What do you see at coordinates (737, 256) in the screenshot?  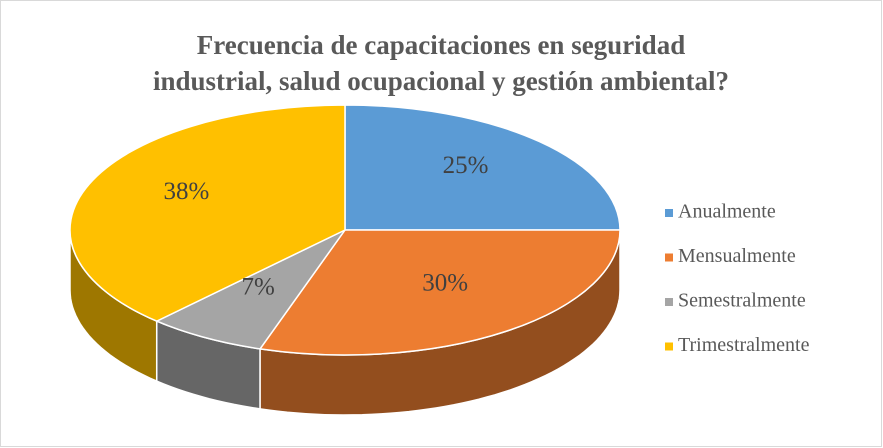 I see `legend-label: Mensualmente` at bounding box center [737, 256].